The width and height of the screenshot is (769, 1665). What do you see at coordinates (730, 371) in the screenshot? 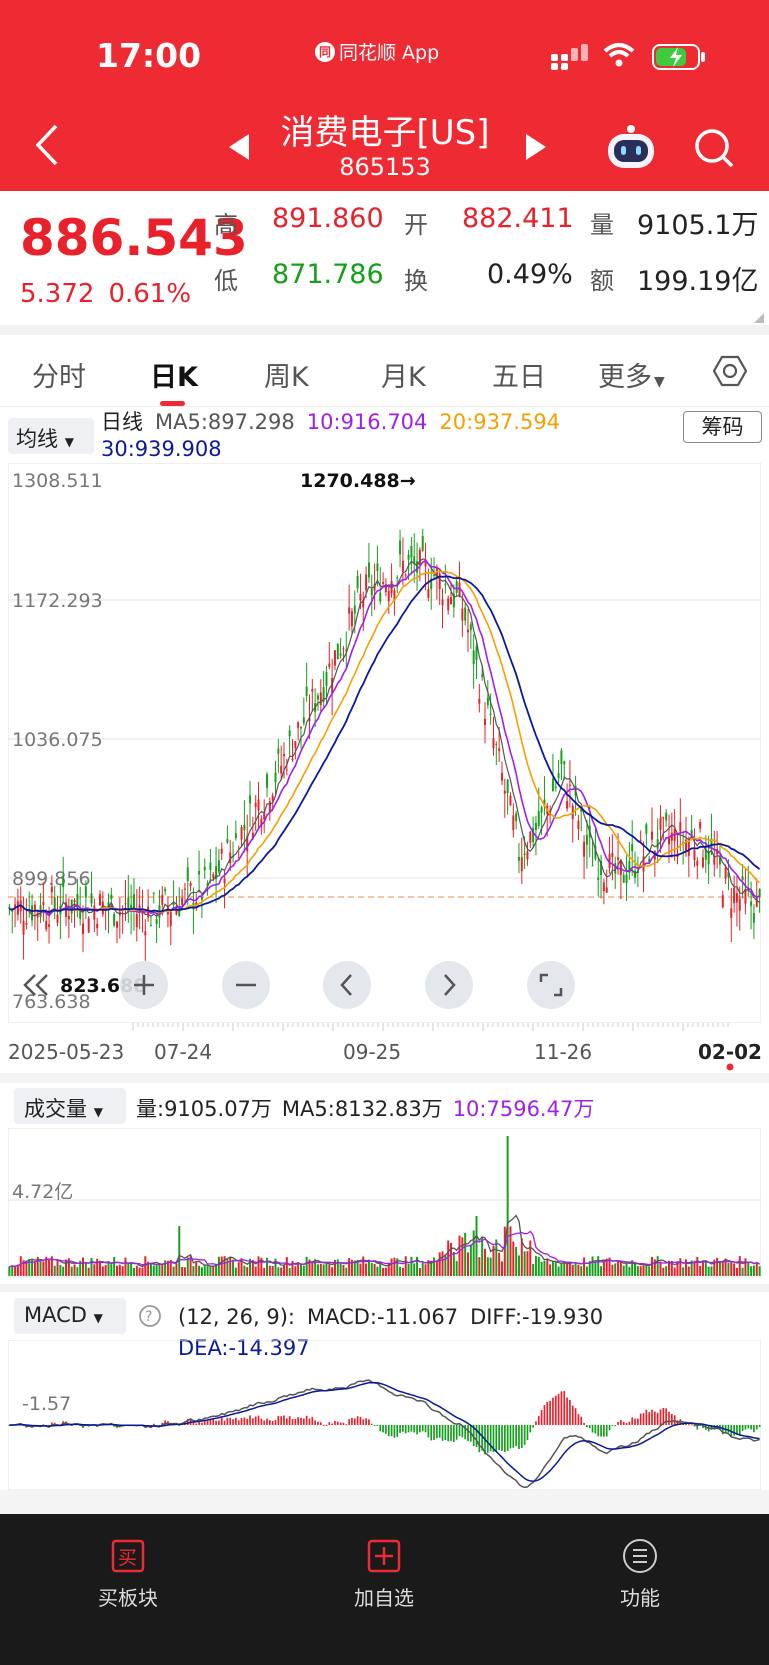
I see `settings-hexagon-icon` at bounding box center [730, 371].